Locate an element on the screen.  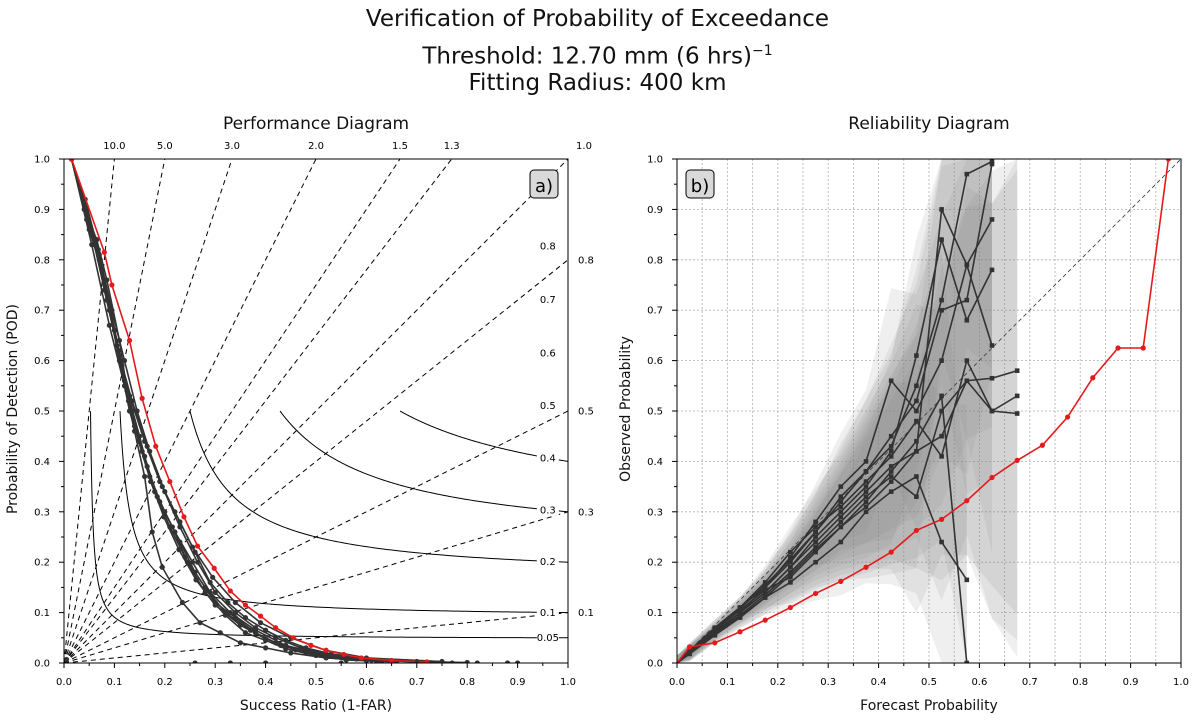
performance-y-tick-label: 0.1 is located at coordinates (42, 613).